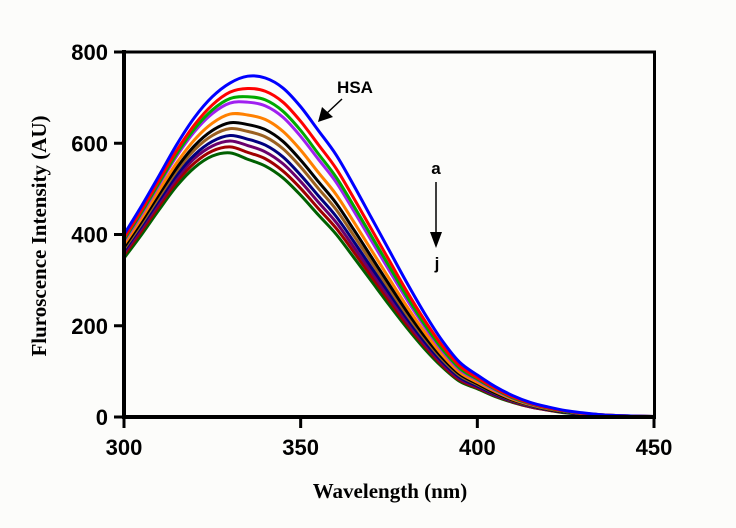 The image size is (736, 528). What do you see at coordinates (477, 447) in the screenshot?
I see `x-tick-label: 400` at bounding box center [477, 447].